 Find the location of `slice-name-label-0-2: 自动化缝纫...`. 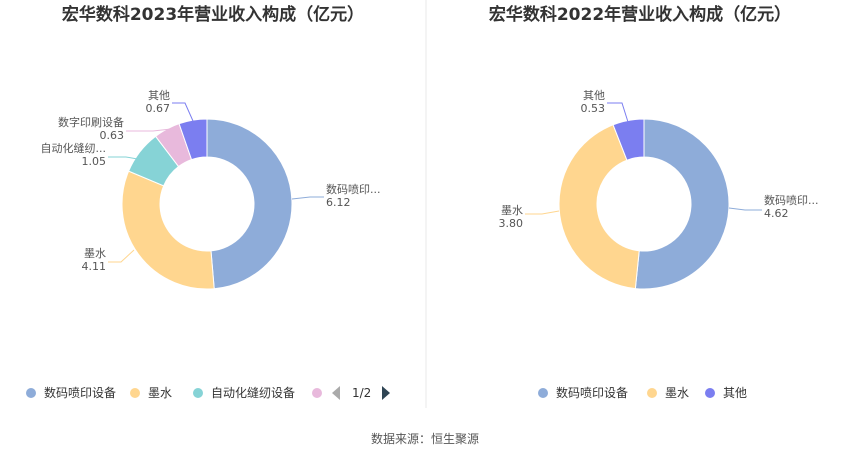

slice-name-label-0-2: 自动化缝纫... is located at coordinates (74, 148).